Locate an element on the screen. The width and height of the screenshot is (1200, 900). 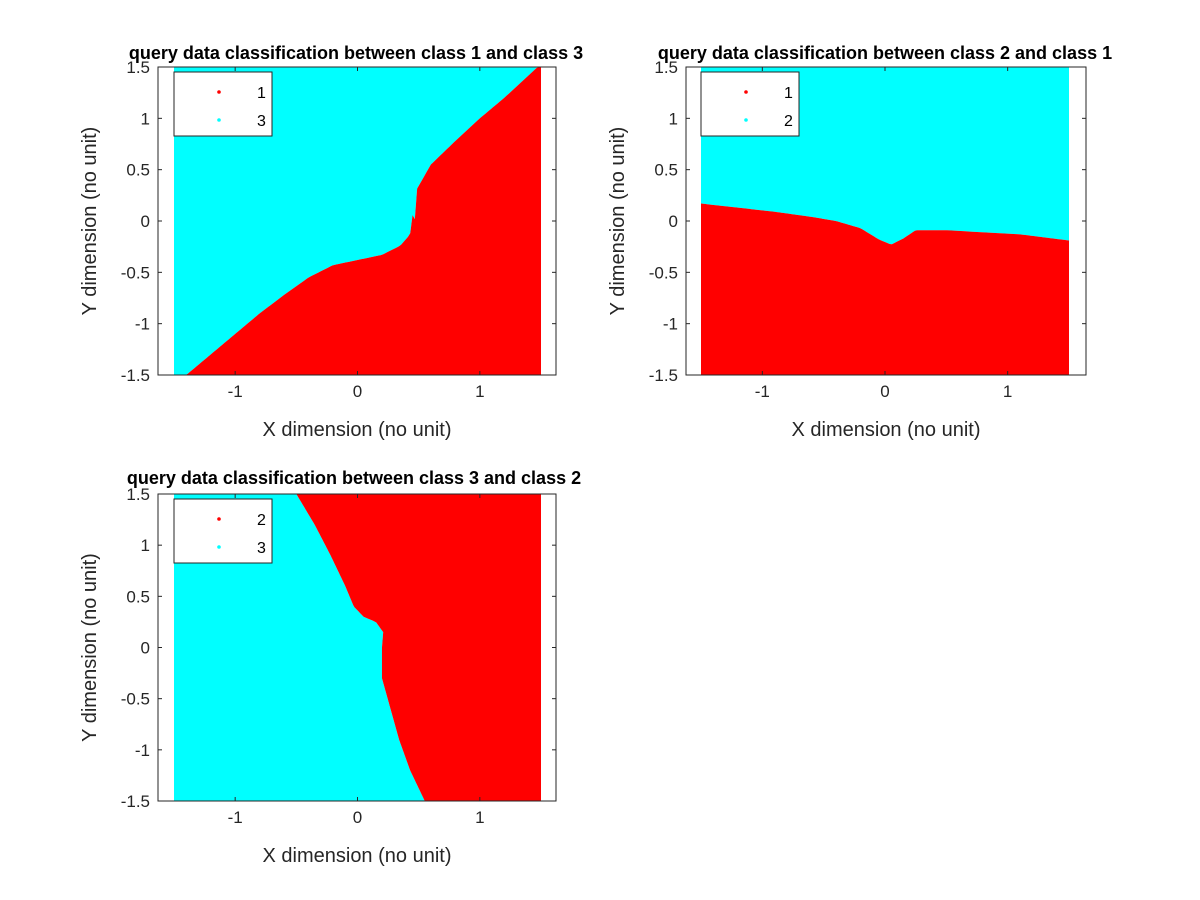
legend: 12 is located at coordinates (750, 104).